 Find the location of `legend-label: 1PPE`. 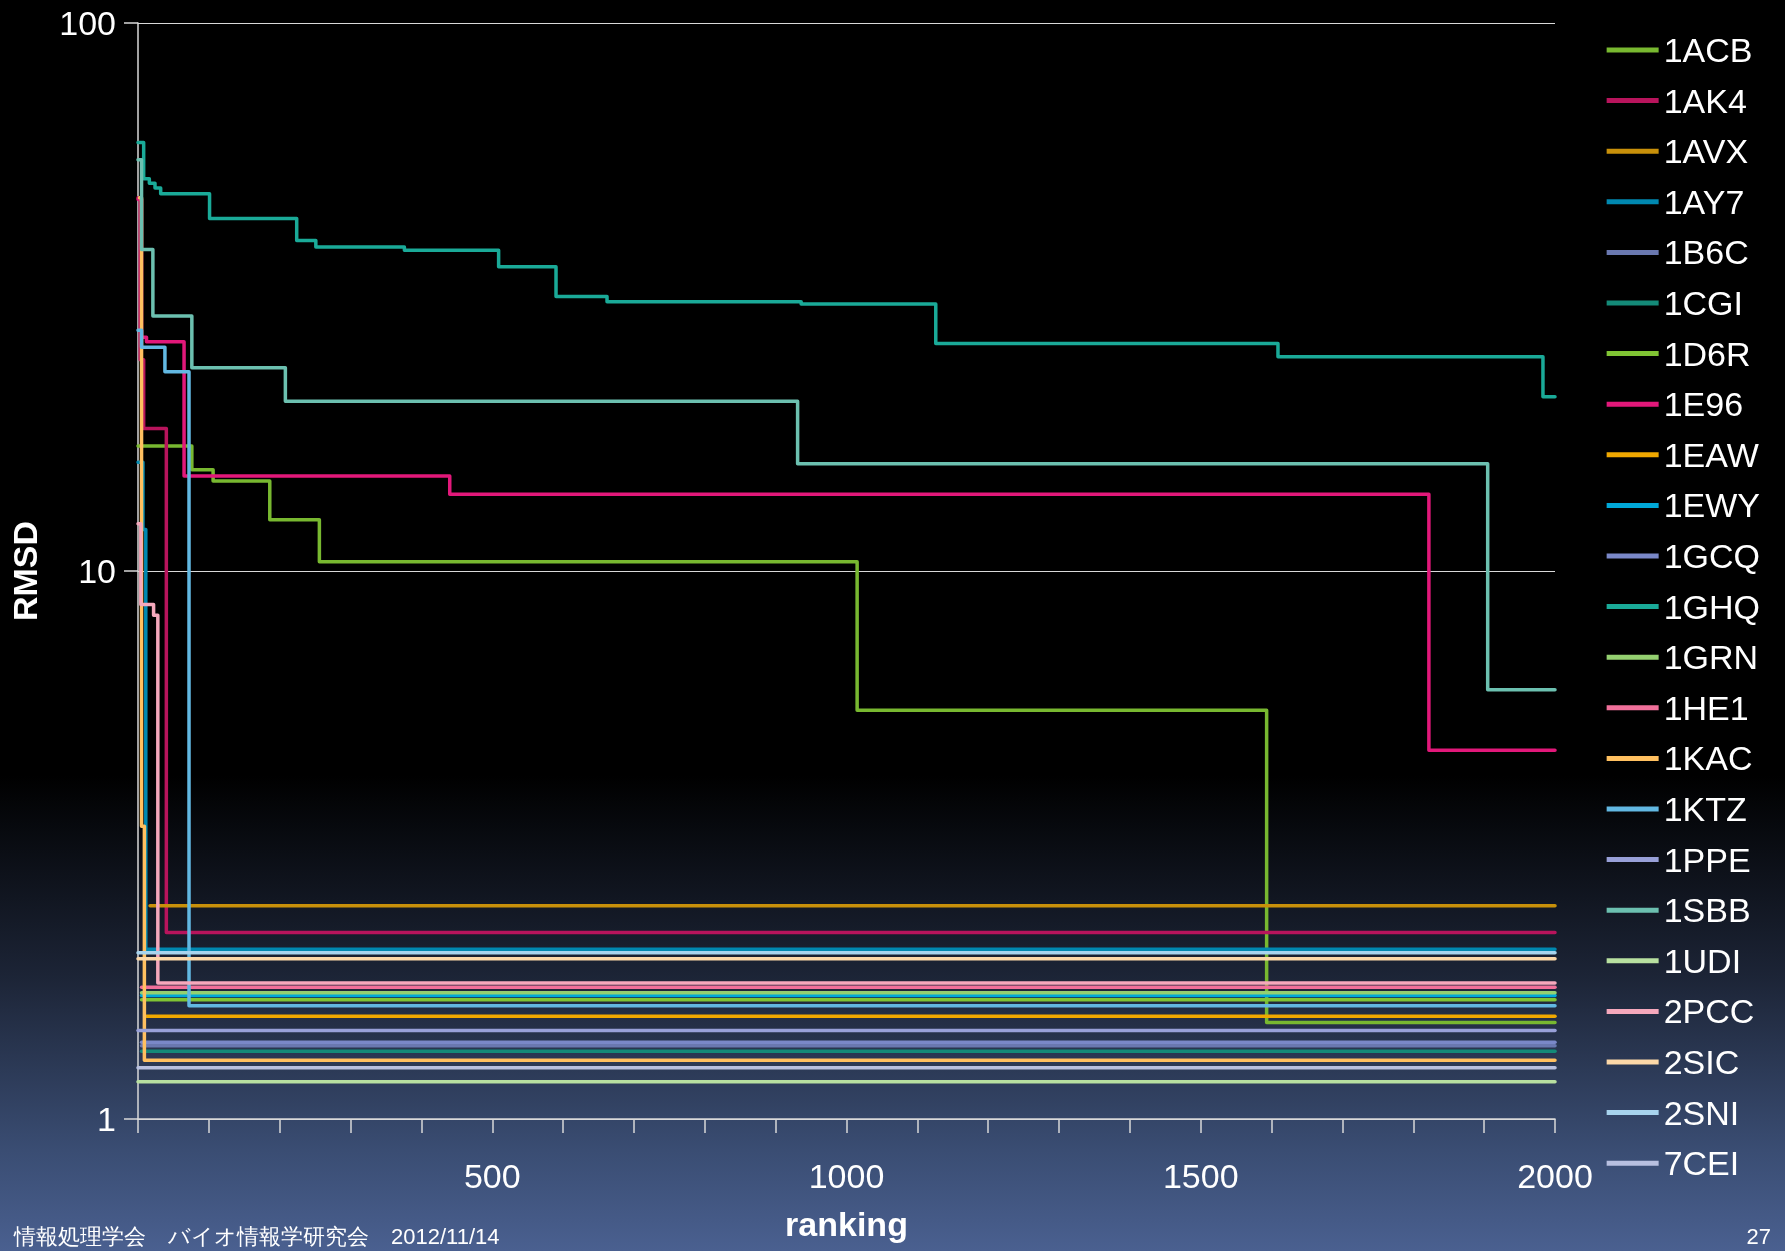

legend-label: 1PPE is located at coordinates (1707, 859).